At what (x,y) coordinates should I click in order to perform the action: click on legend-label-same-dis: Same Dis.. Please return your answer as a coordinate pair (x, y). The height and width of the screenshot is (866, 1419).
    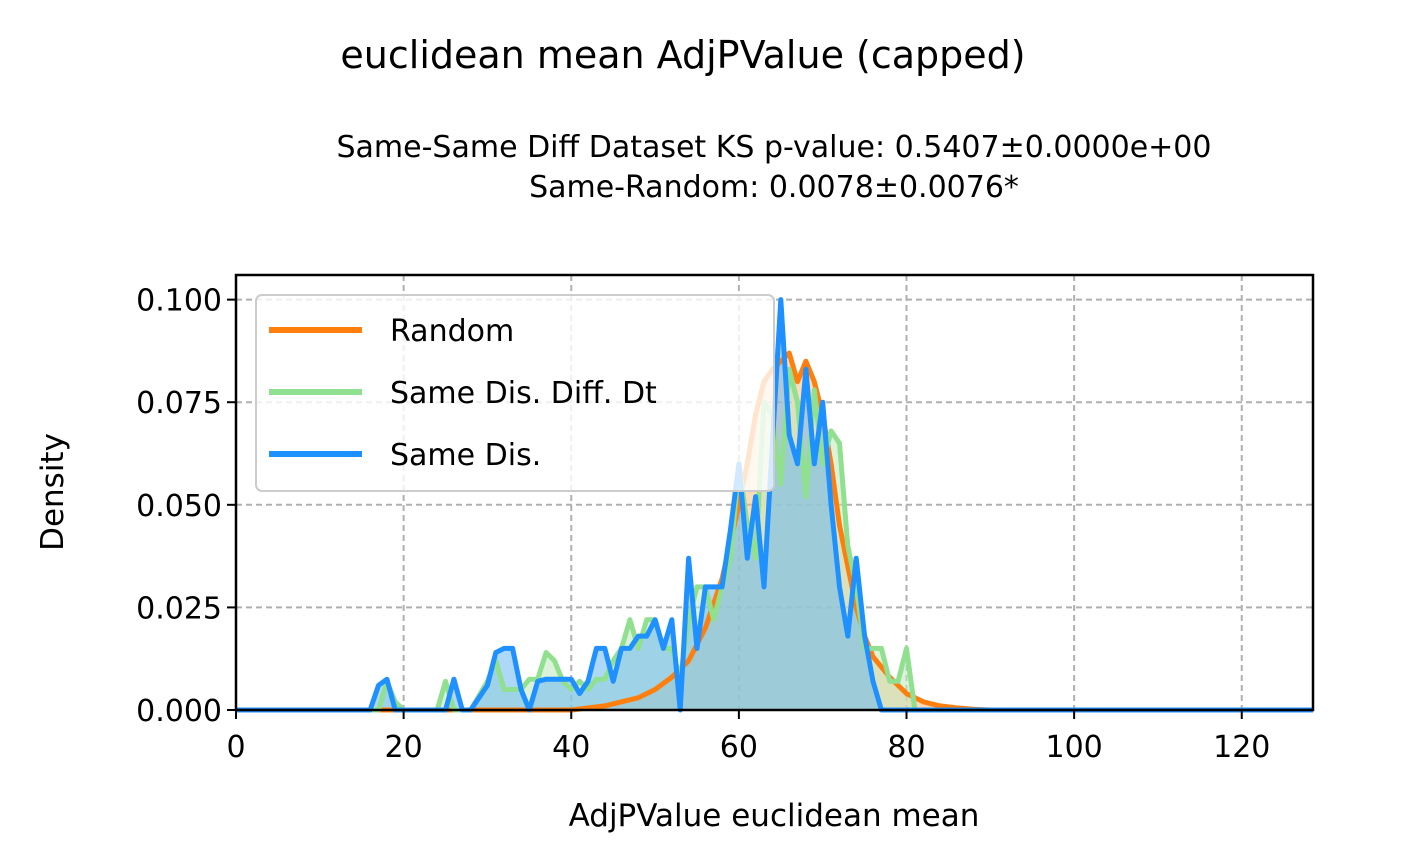
    Looking at the image, I should click on (465, 455).